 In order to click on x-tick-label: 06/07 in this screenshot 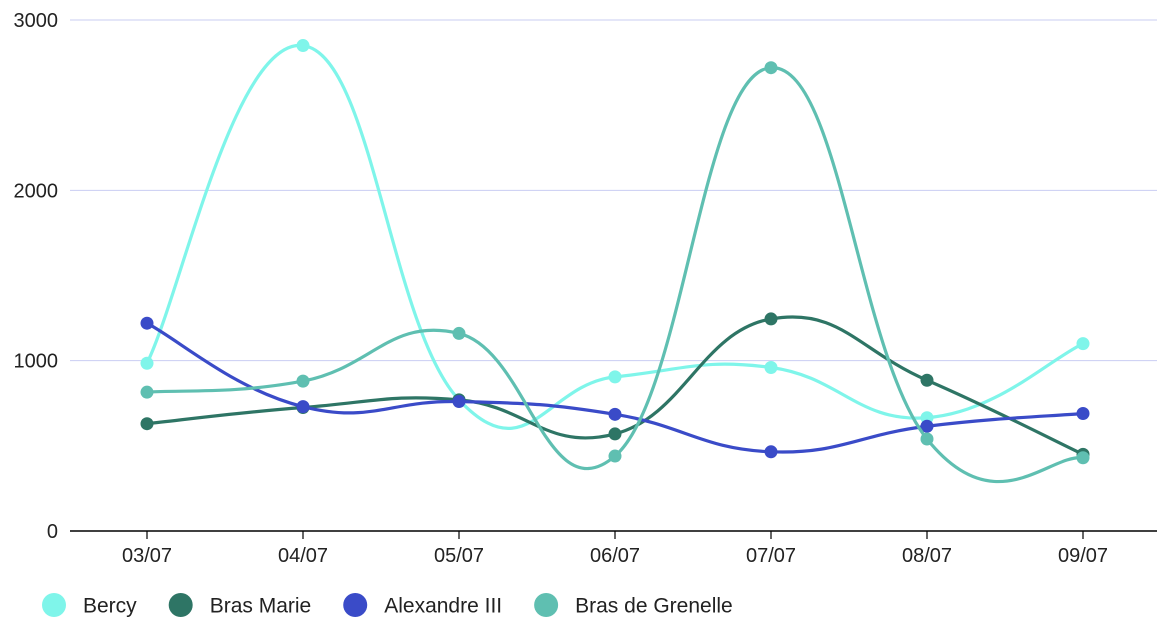, I will do `click(615, 556)`.